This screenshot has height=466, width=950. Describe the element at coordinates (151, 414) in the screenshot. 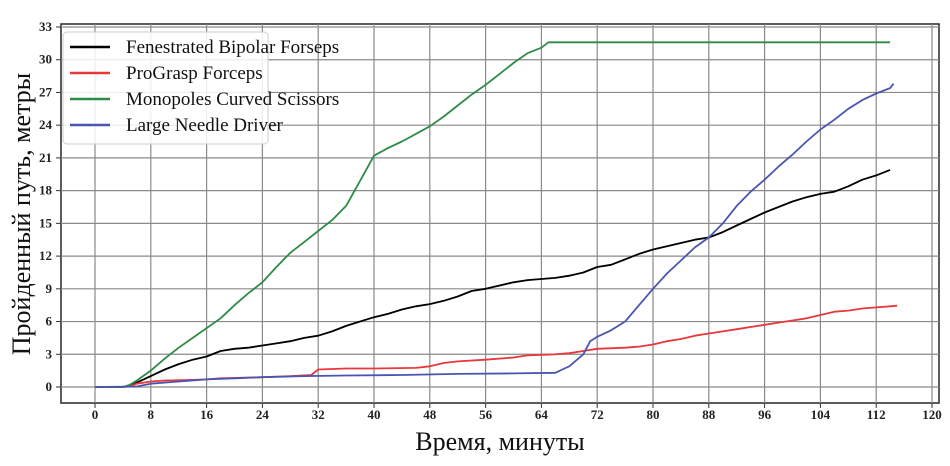

I see `x-tick-label: 8` at that location.